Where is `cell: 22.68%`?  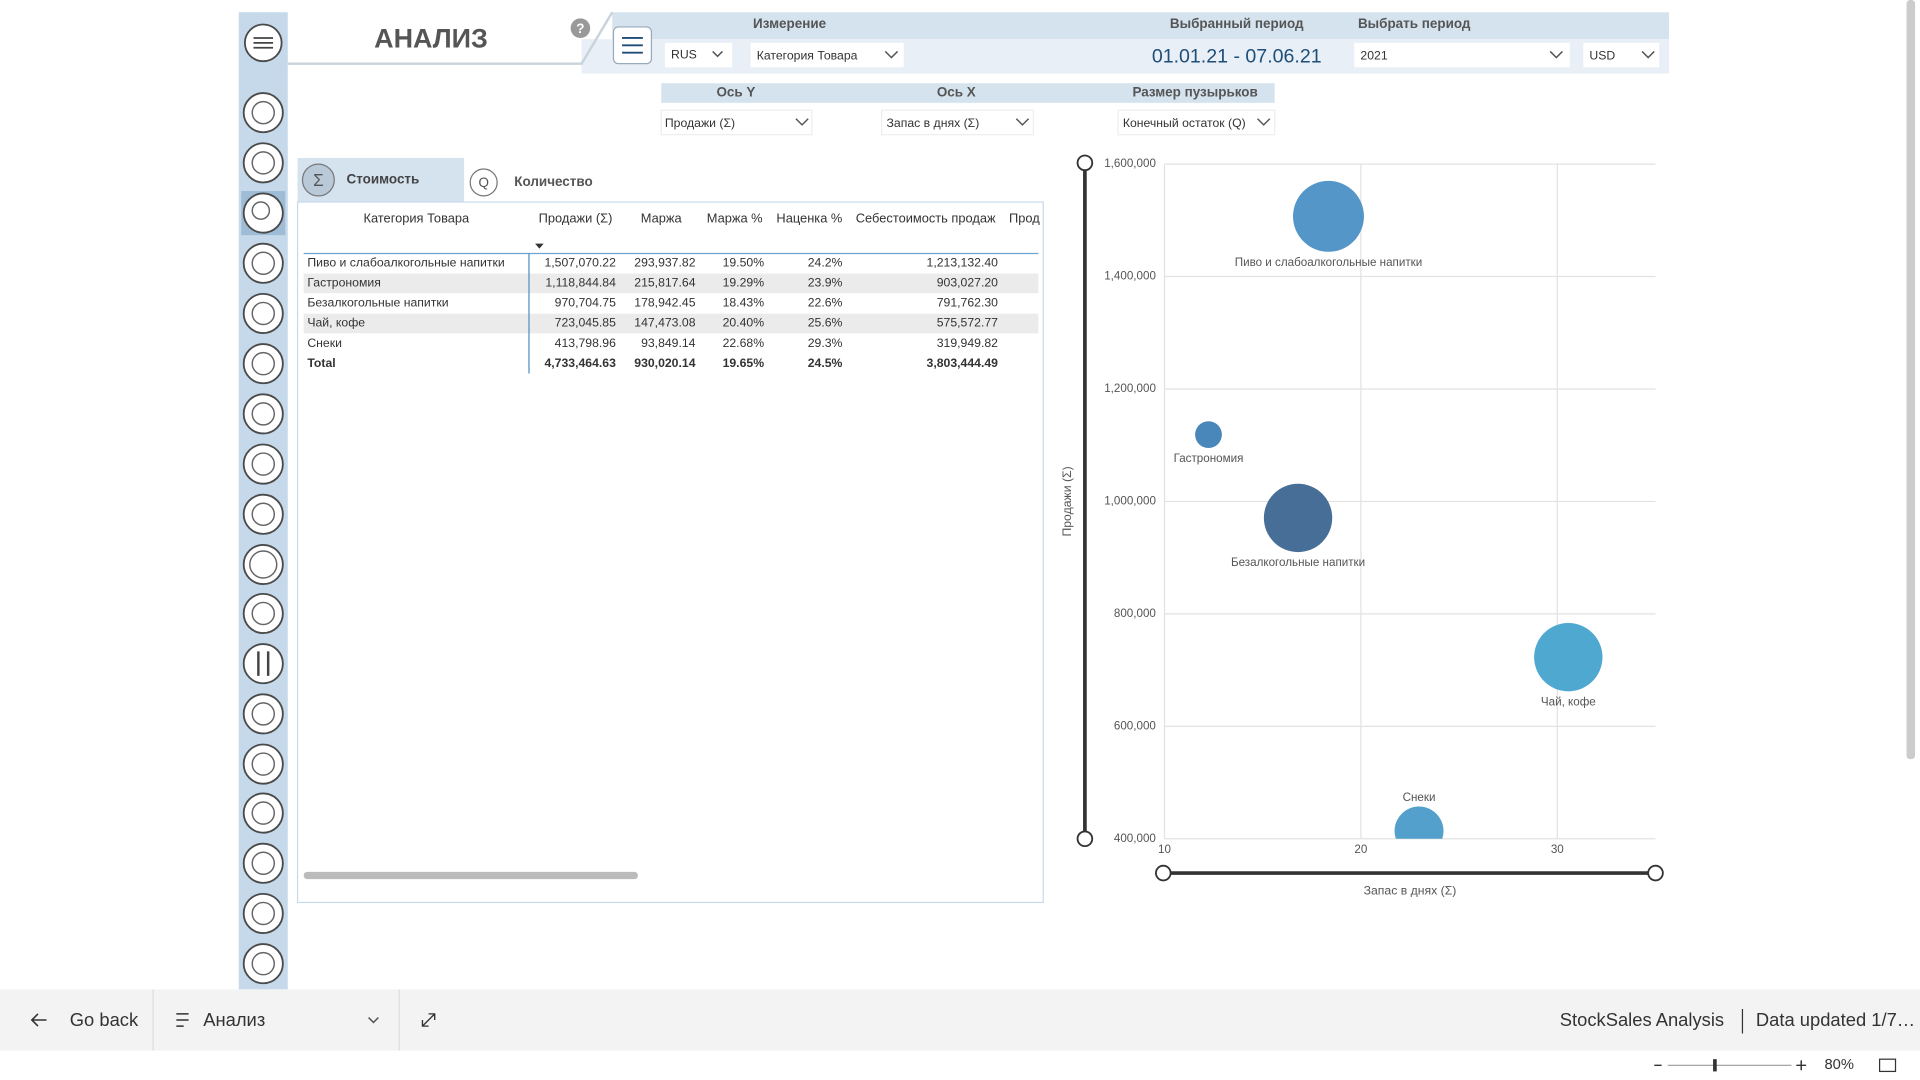
cell: 22.68% is located at coordinates (744, 343).